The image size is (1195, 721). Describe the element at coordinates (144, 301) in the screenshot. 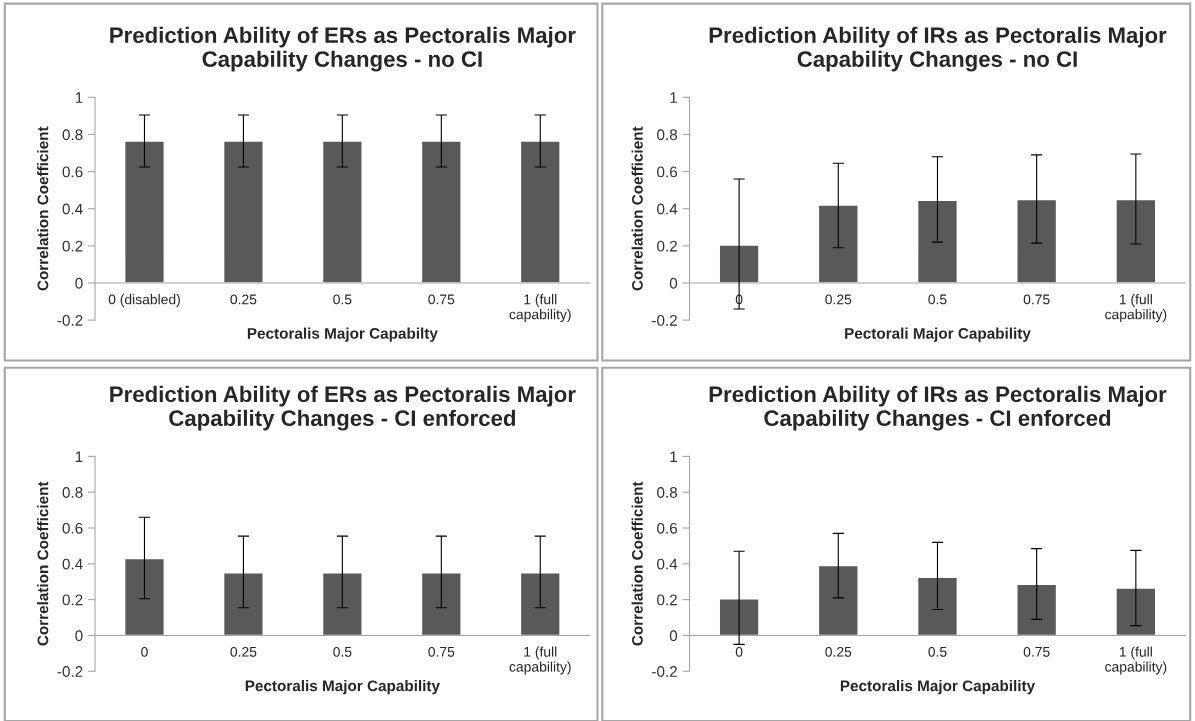

I see `x-tick-label: 0 (disabled)` at that location.